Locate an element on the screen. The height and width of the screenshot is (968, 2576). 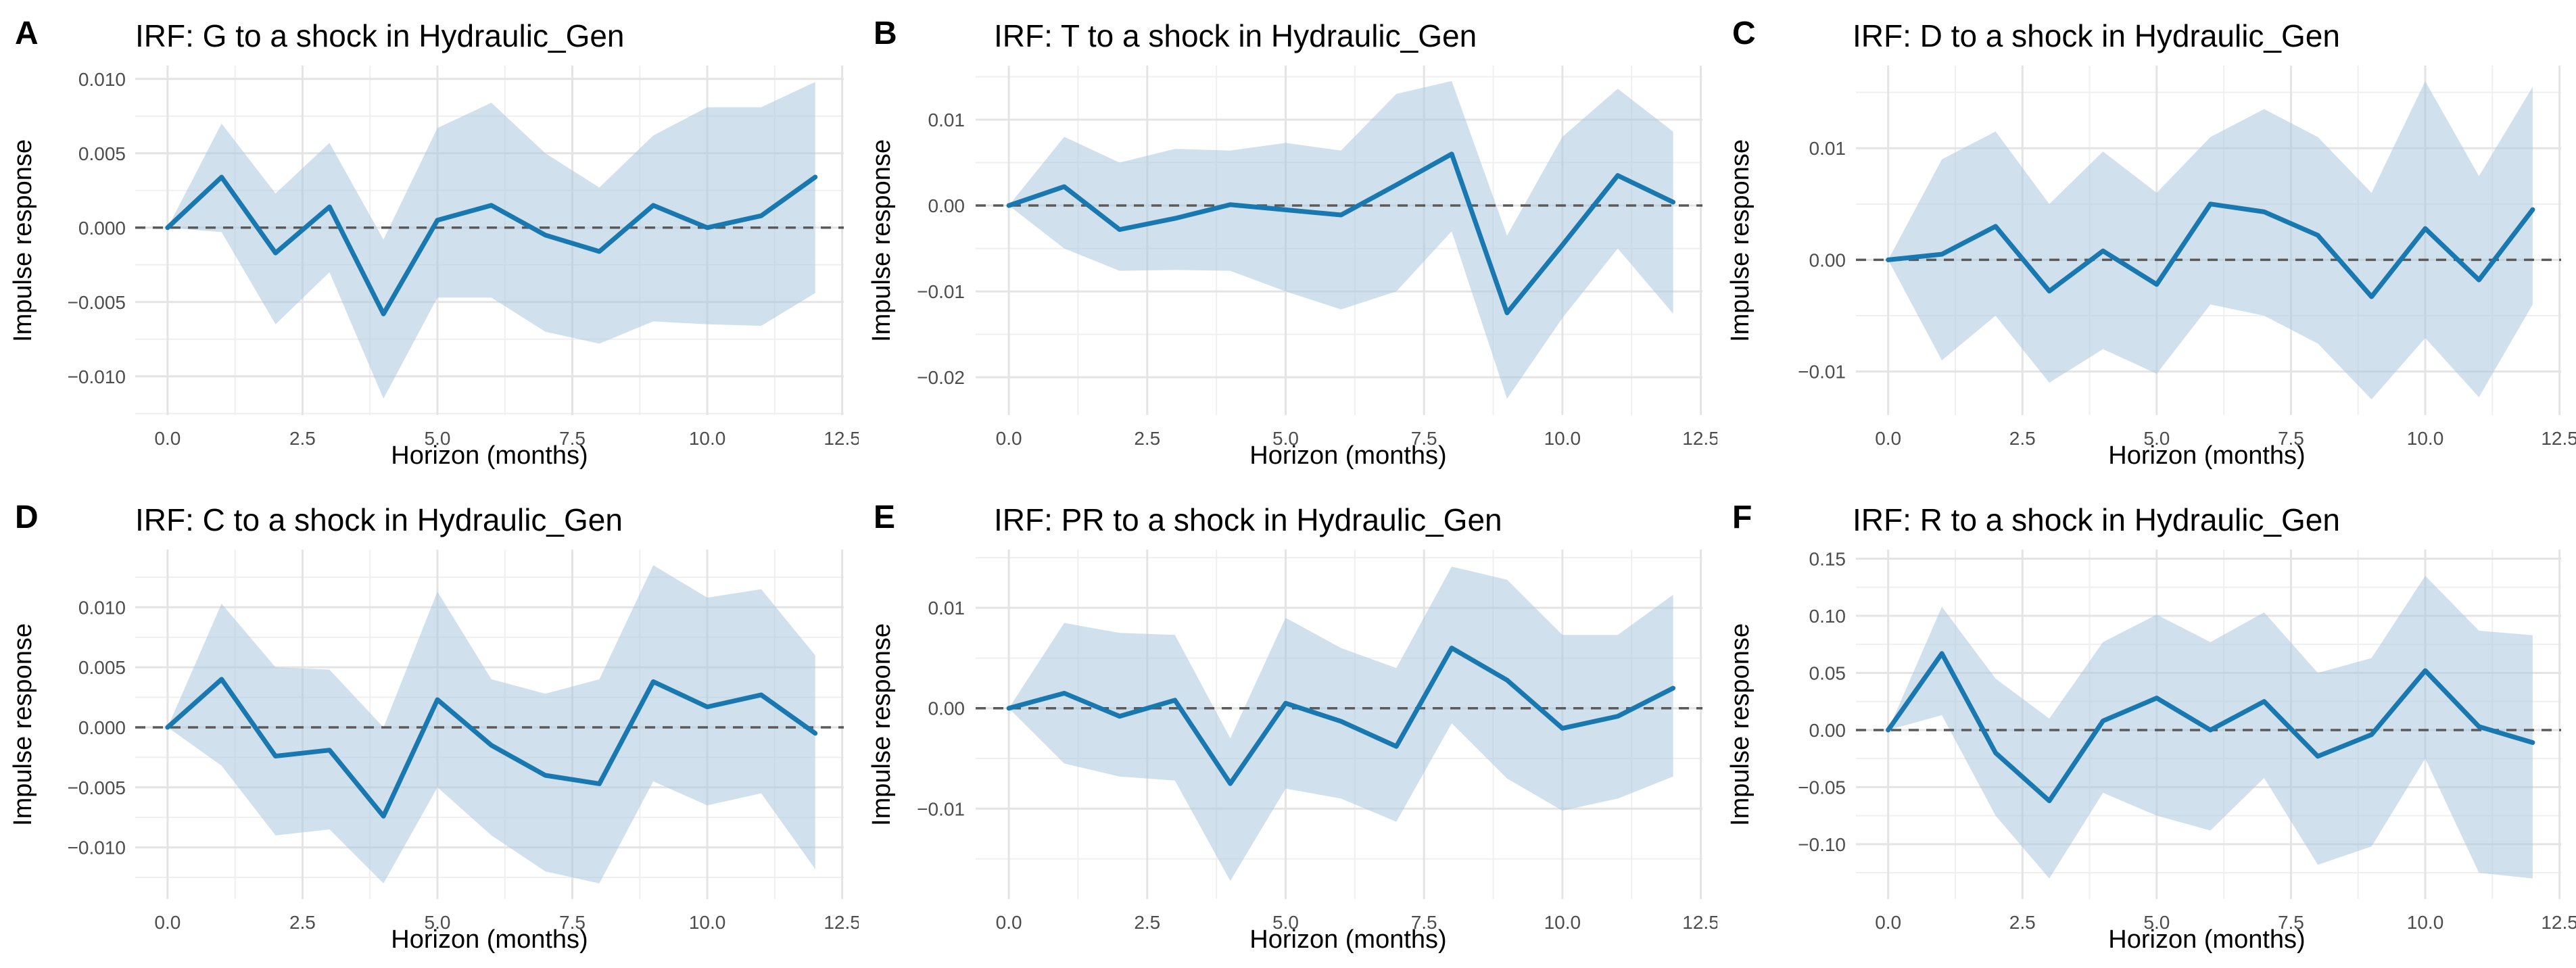
panel-title-c: IRF: D to a shock in Hydraulic_Gen is located at coordinates (2096, 35).